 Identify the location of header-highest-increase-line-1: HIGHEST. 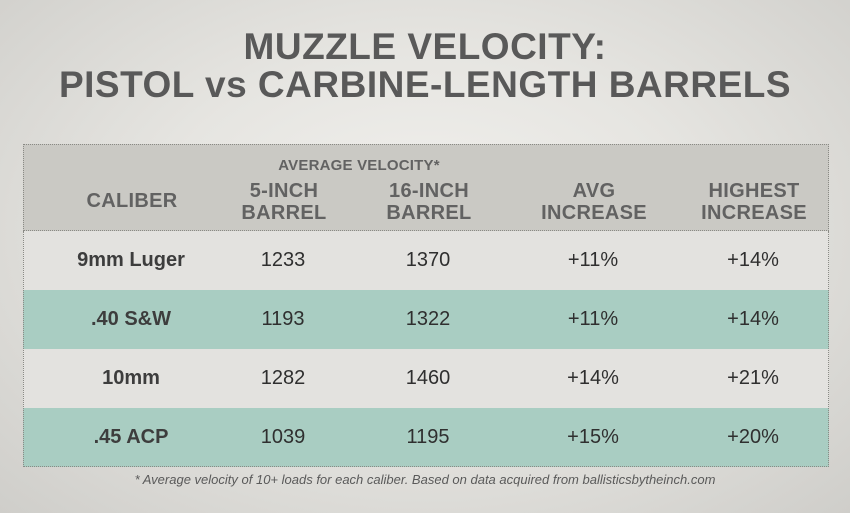
(754, 191).